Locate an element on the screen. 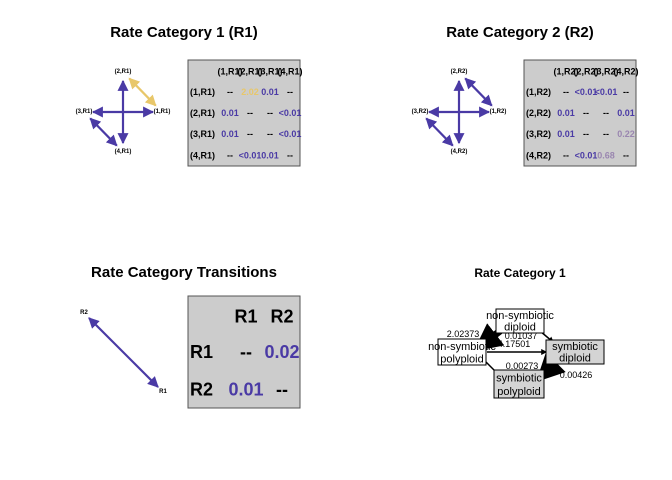 Image resolution: width=672 pixels, height=480 pixels. matrix-col-header: (1,R2) is located at coordinates (565, 72).